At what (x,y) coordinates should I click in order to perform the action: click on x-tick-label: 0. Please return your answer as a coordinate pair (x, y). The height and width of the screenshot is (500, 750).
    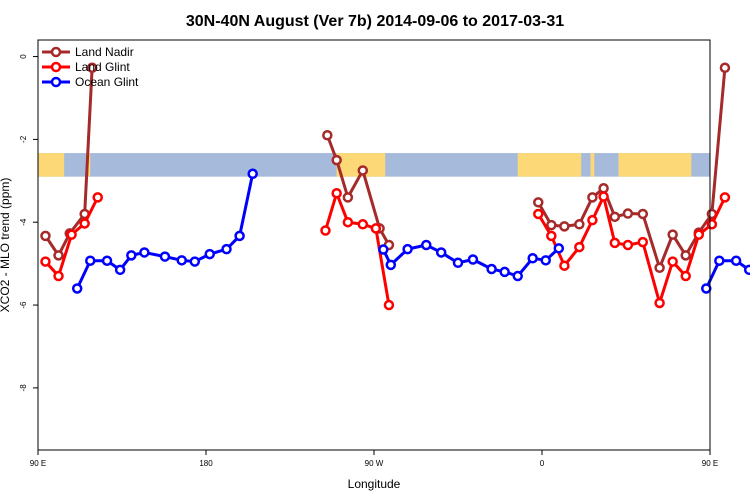
    Looking at the image, I should click on (542, 463).